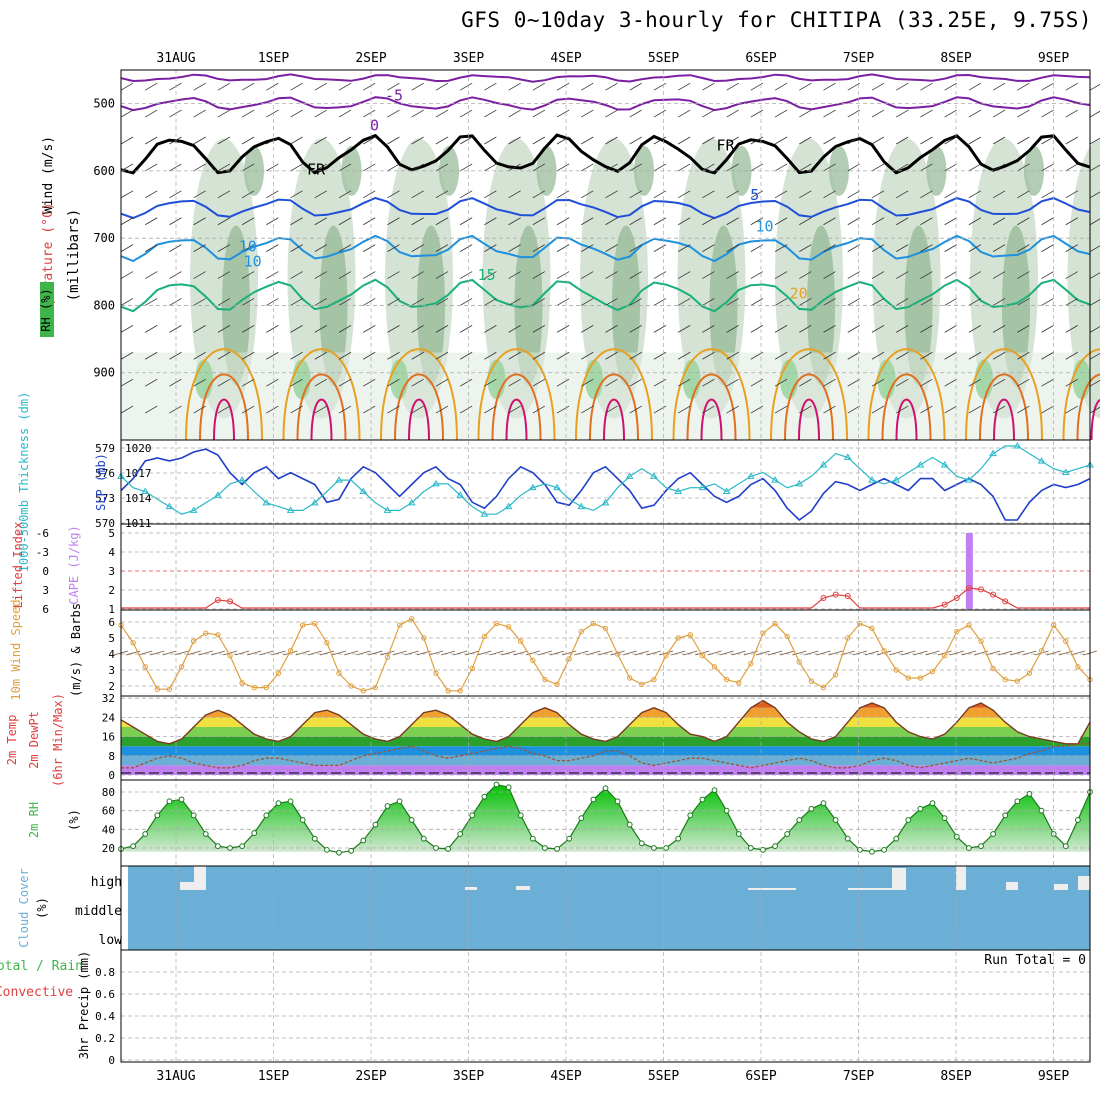  Describe the element at coordinates (370, 58) in the screenshot. I see `day-label-top: 2SEP` at that location.